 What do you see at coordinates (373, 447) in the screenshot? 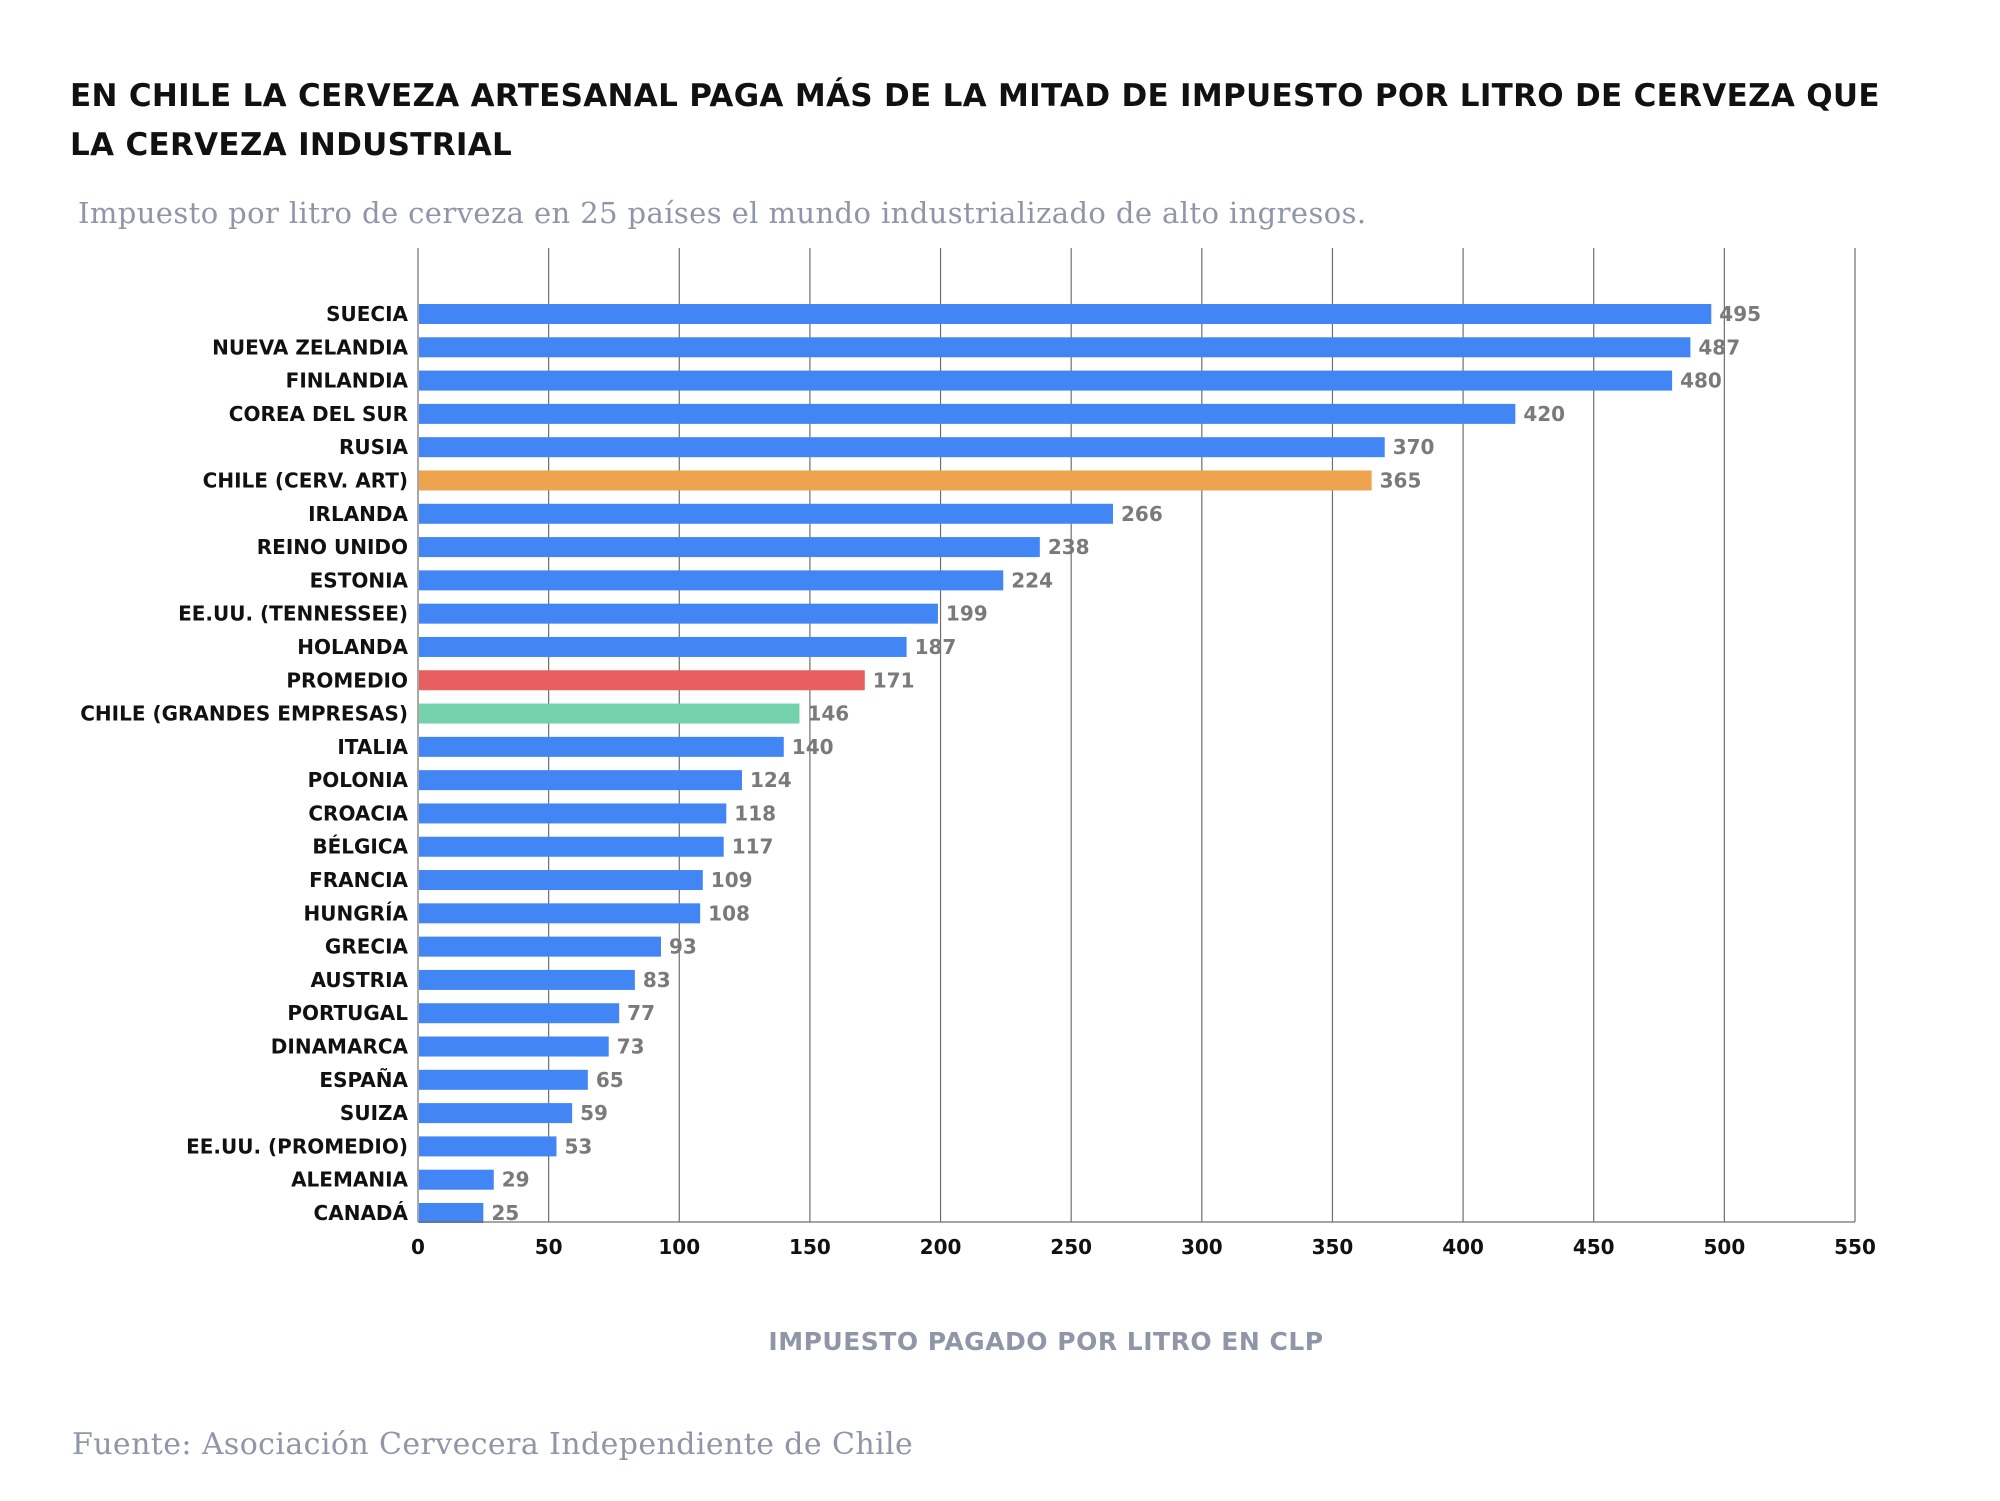
I see `category-label: RUSIA` at bounding box center [373, 447].